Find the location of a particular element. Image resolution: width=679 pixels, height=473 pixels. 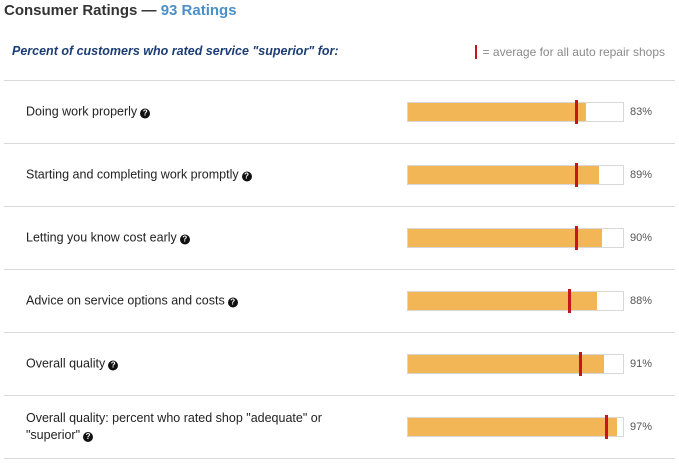

ratings-header: Consumer Ratings — 93 Ratings is located at coordinates (120, 10).